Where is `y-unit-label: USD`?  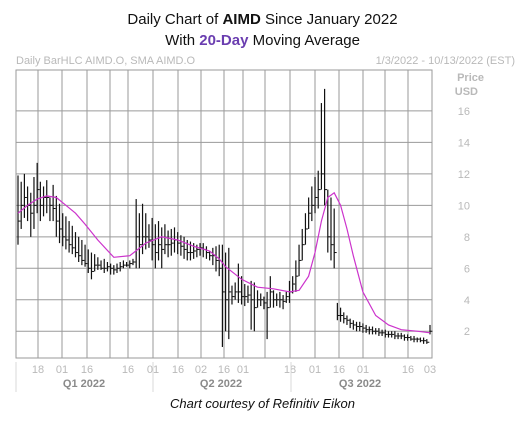
y-unit-label: USD is located at coordinates (466, 92).